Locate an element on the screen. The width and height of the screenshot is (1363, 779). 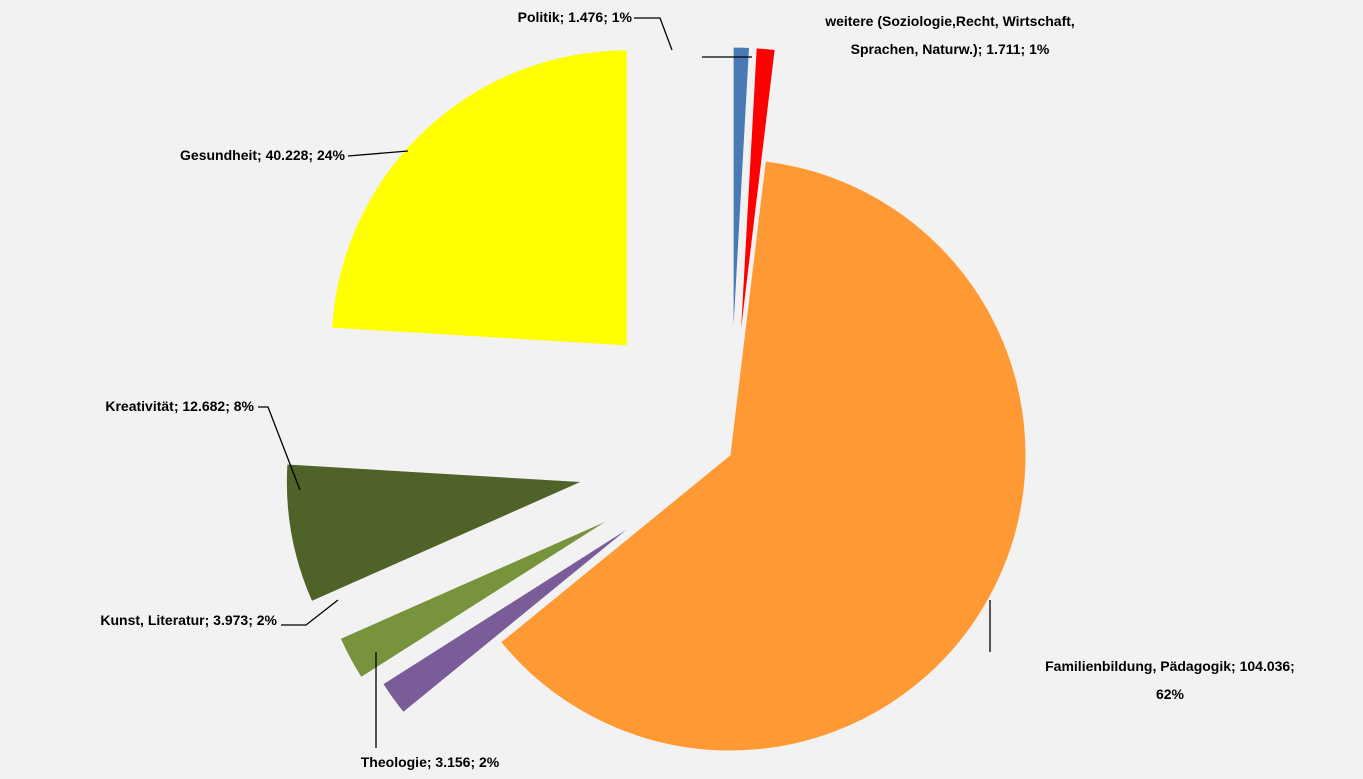
data-label: Gesundheit; 40.228; 24% is located at coordinates (263, 155).